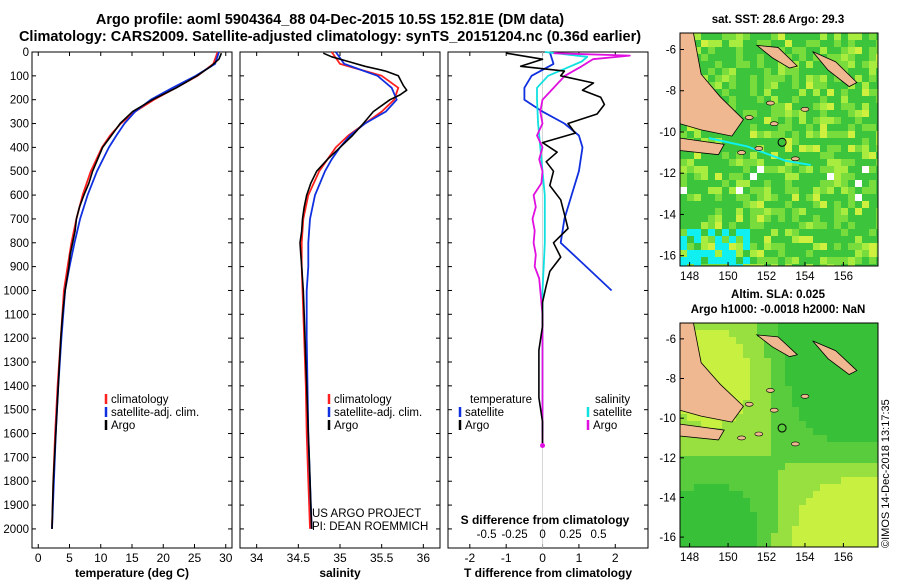 Image resolution: width=900 pixels, height=580 pixels. What do you see at coordinates (605, 426) in the screenshot?
I see `diff-legend-sal-label: Argo` at bounding box center [605, 426].